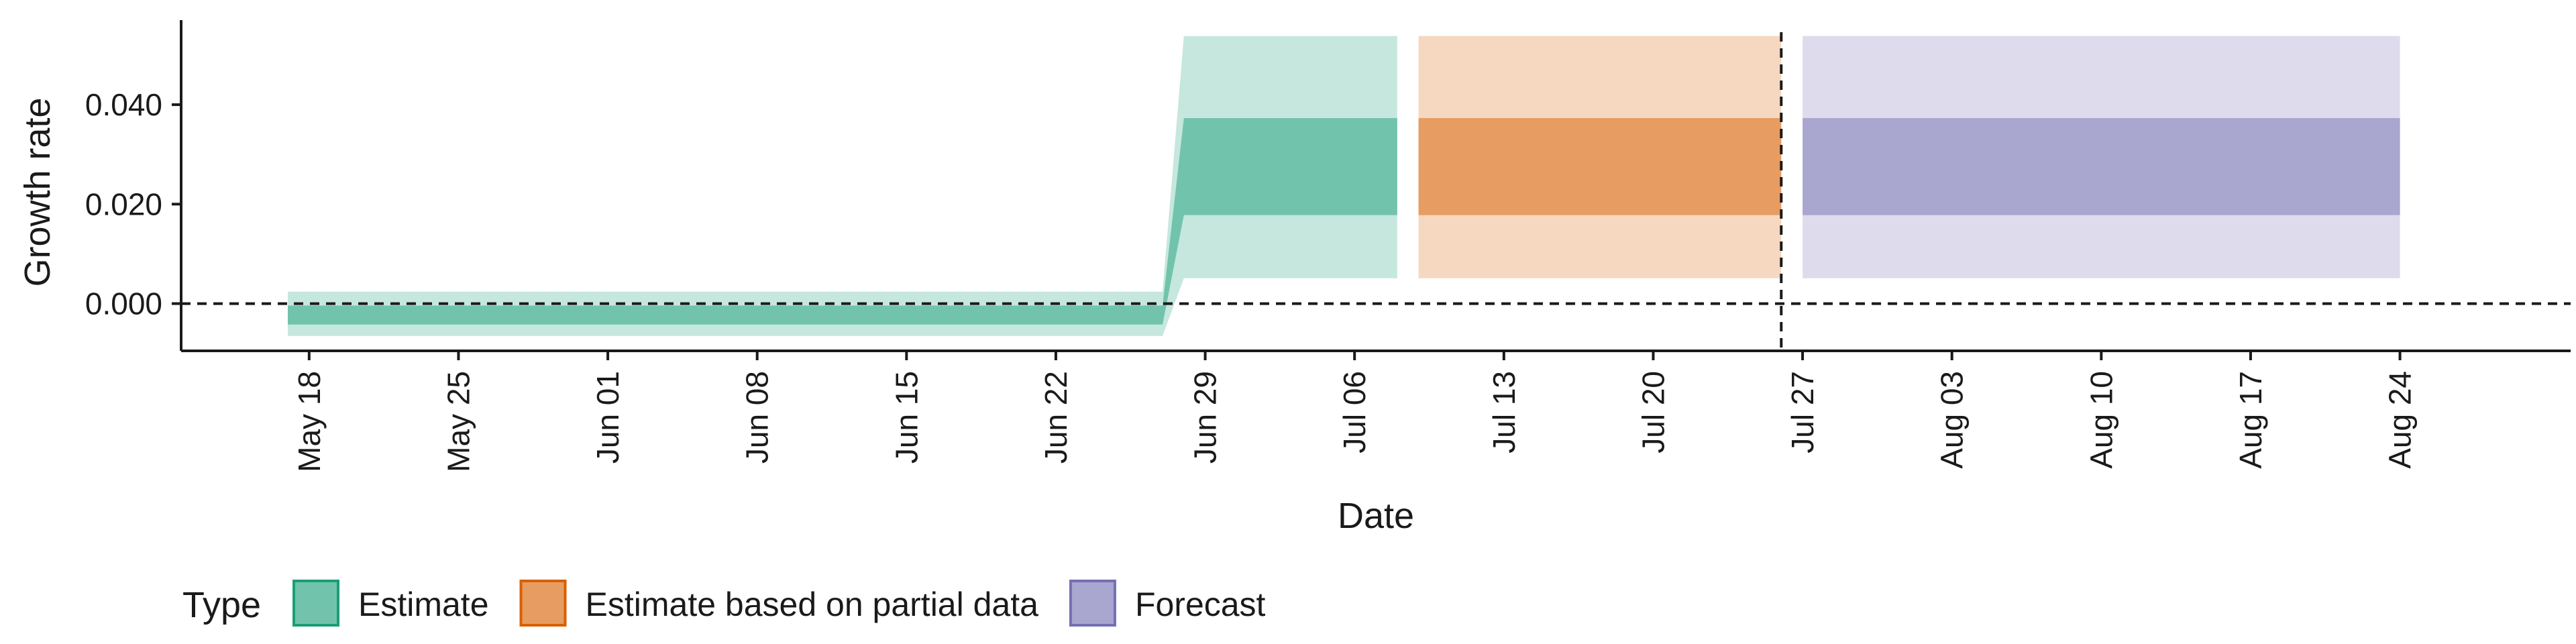 This screenshot has width=2576, height=644. What do you see at coordinates (607, 417) in the screenshot?
I see `x-tick-label: Jun 01` at bounding box center [607, 417].